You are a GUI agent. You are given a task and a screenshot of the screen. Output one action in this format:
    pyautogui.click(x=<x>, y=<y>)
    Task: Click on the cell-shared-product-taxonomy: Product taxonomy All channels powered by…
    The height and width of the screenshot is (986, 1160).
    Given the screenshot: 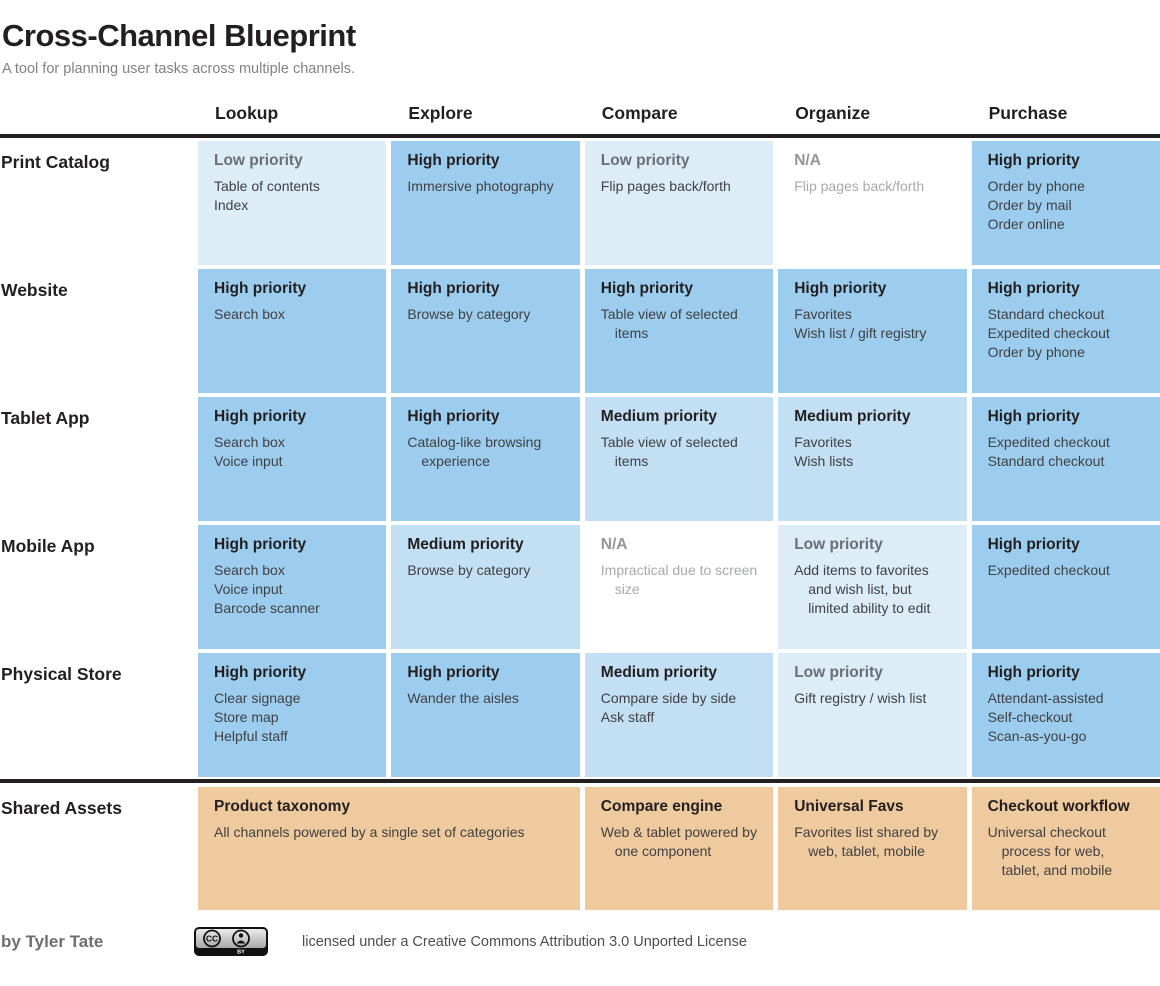 What is the action you would take?
    pyautogui.click(x=389, y=848)
    